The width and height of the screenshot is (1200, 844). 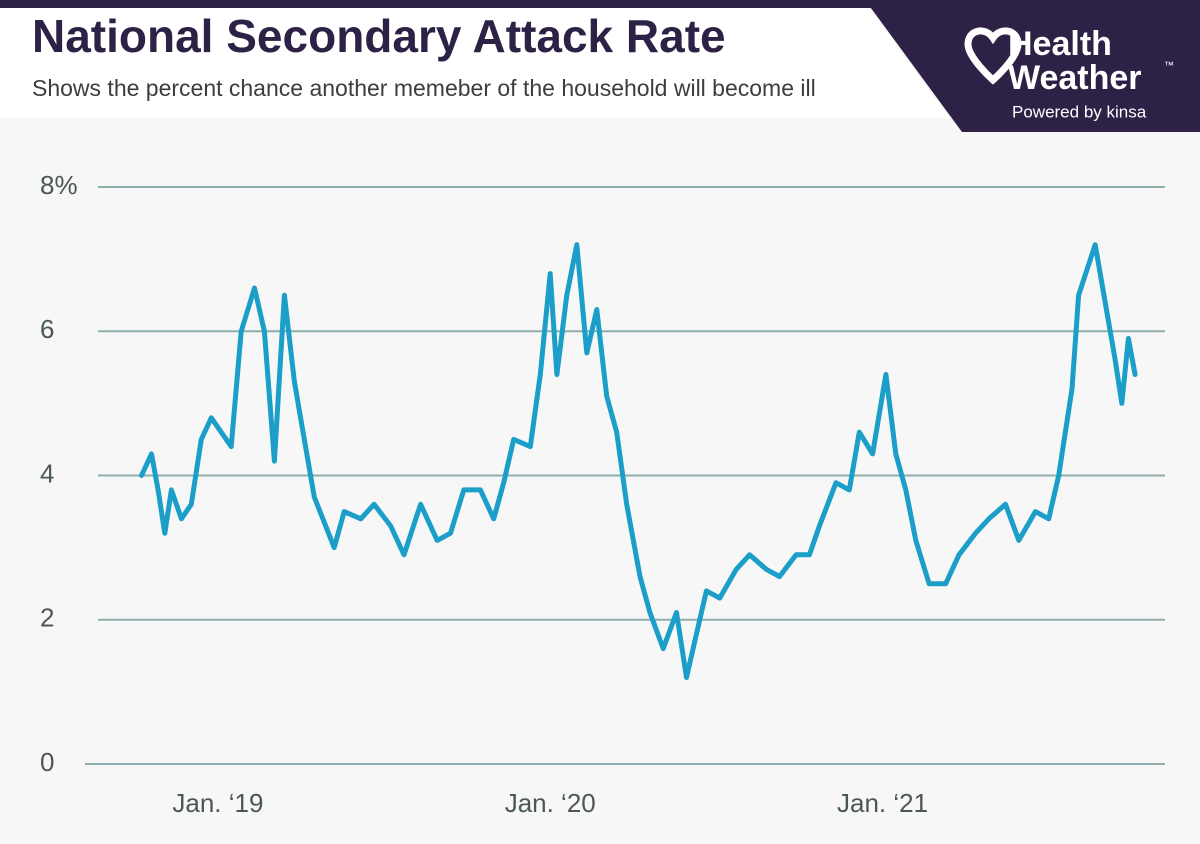 What do you see at coordinates (47, 473) in the screenshot?
I see `y-tick-label: 4` at bounding box center [47, 473].